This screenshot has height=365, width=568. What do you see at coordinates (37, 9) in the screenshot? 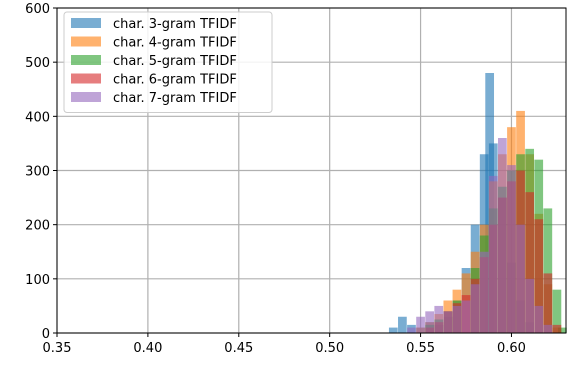
I see `y-tick-label: 600` at bounding box center [37, 9].